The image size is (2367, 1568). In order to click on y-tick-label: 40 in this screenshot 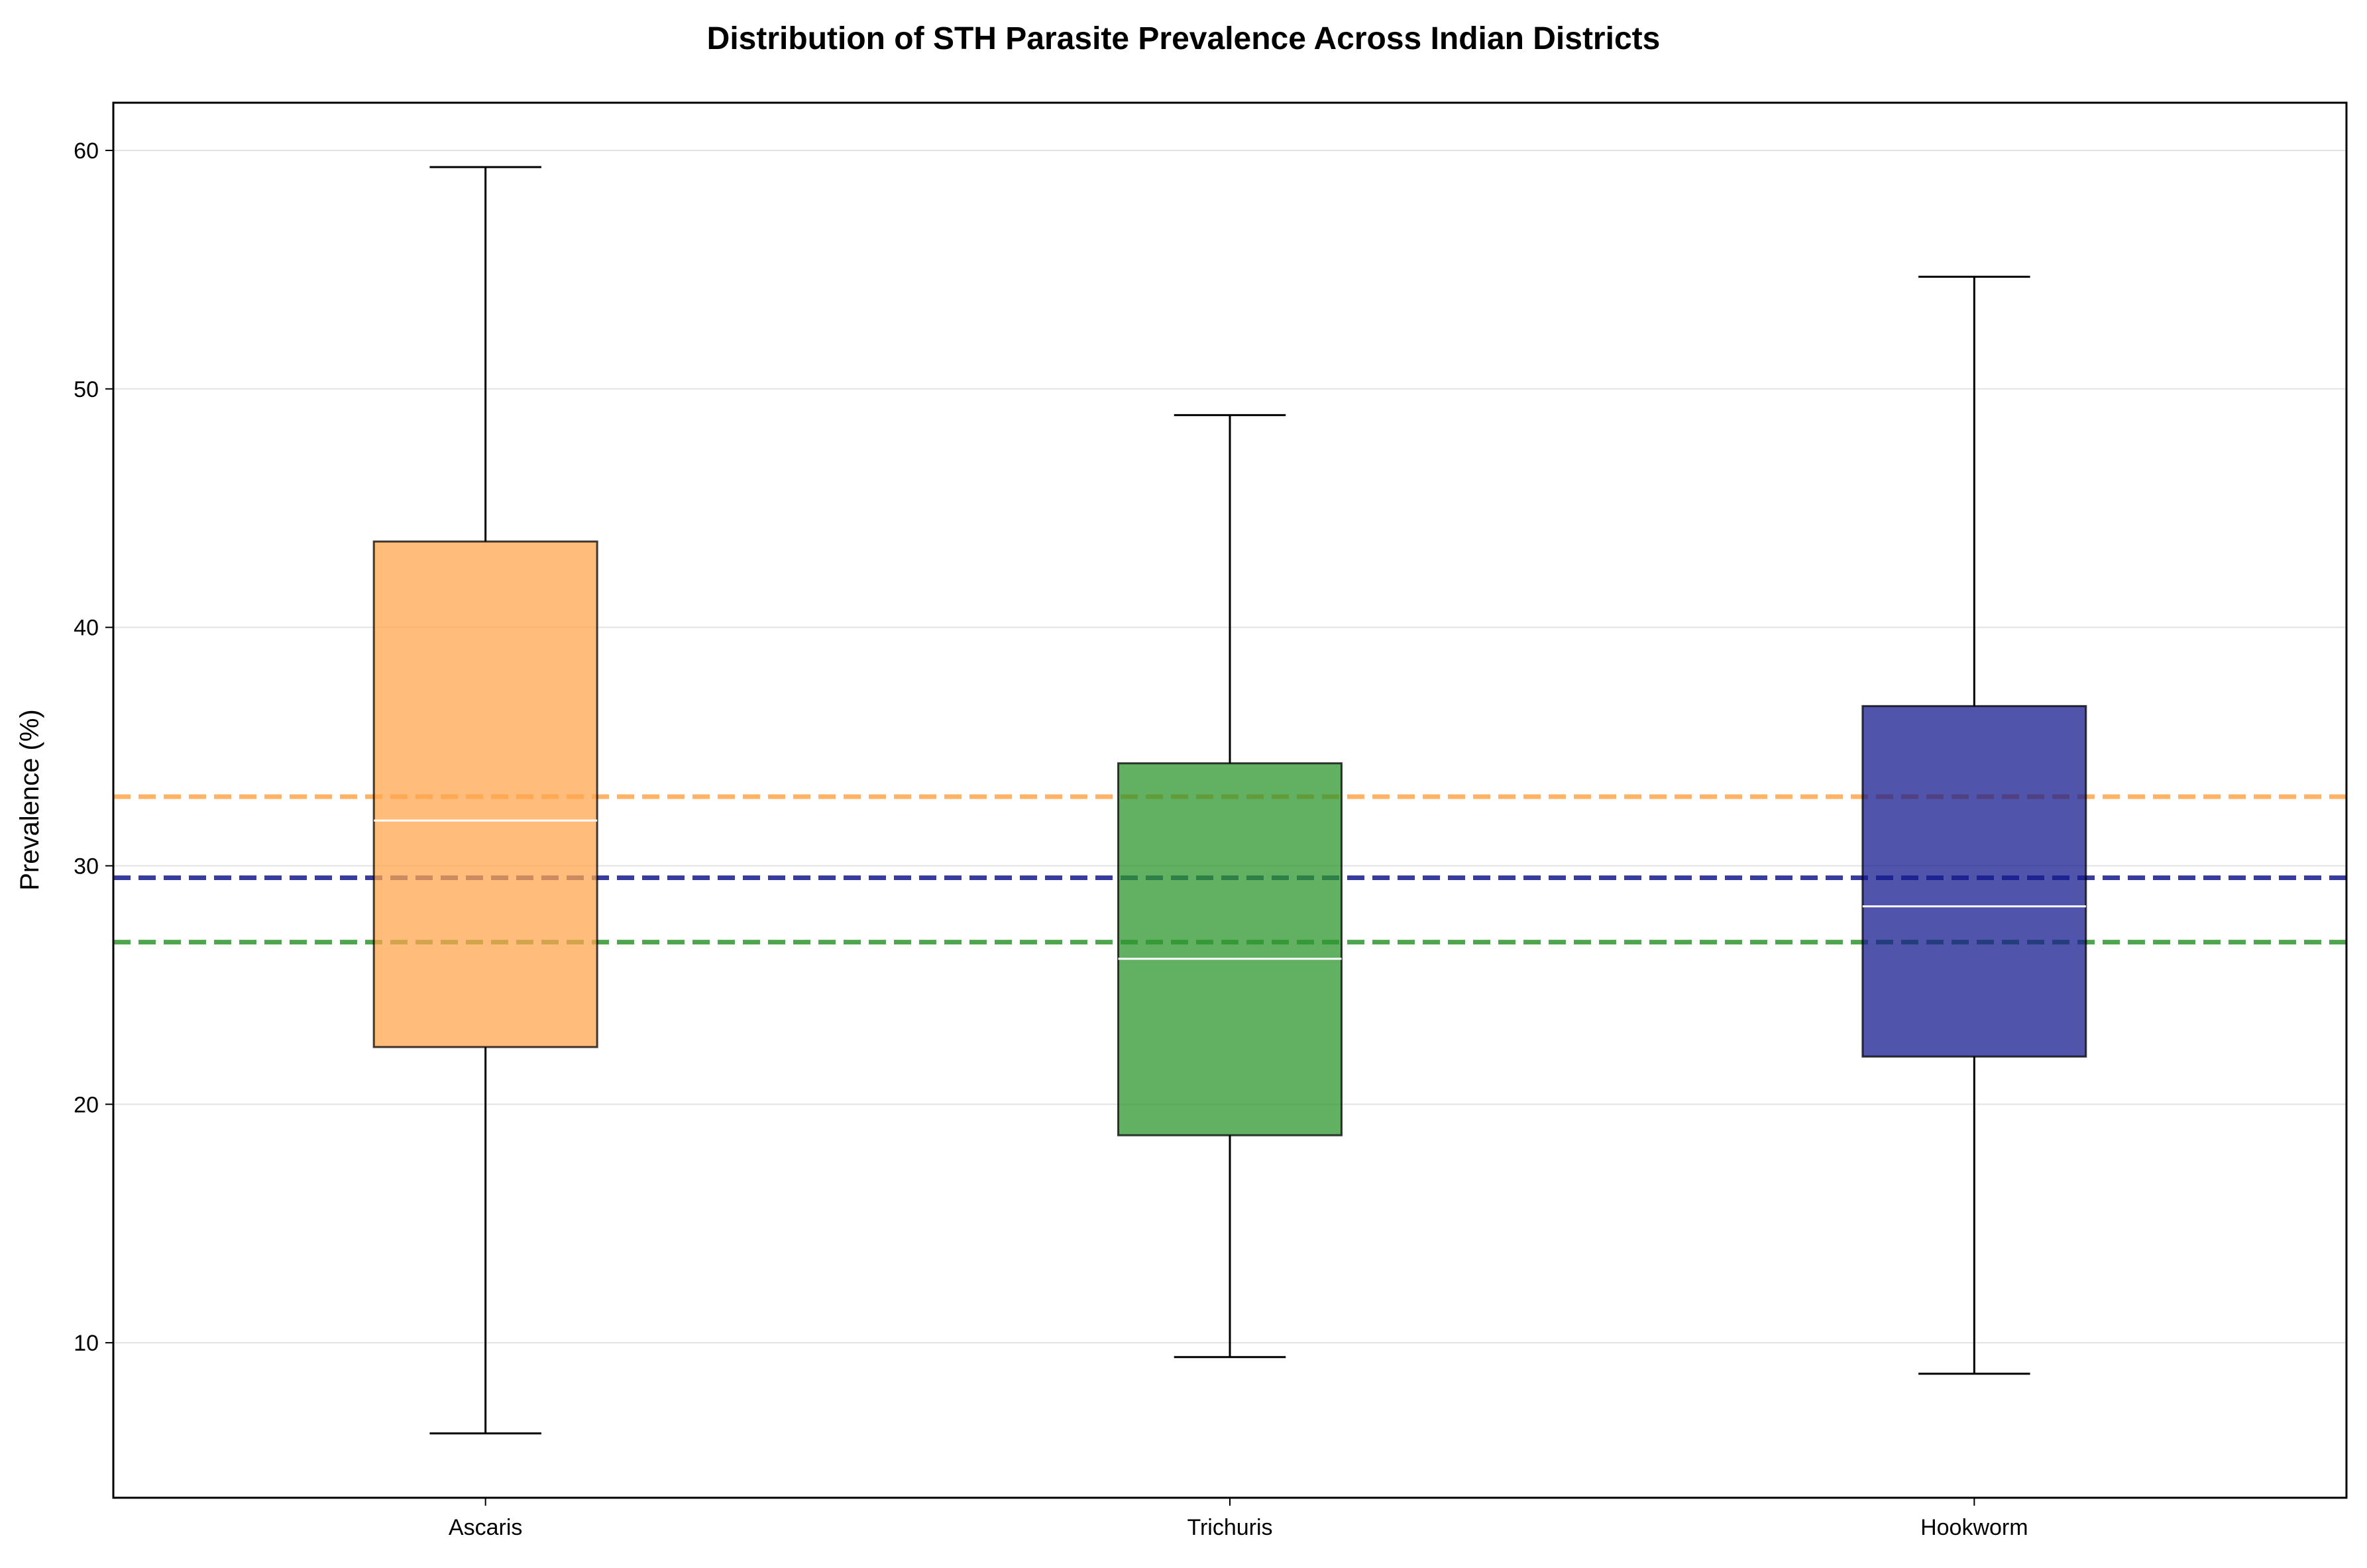, I will do `click(86, 628)`.